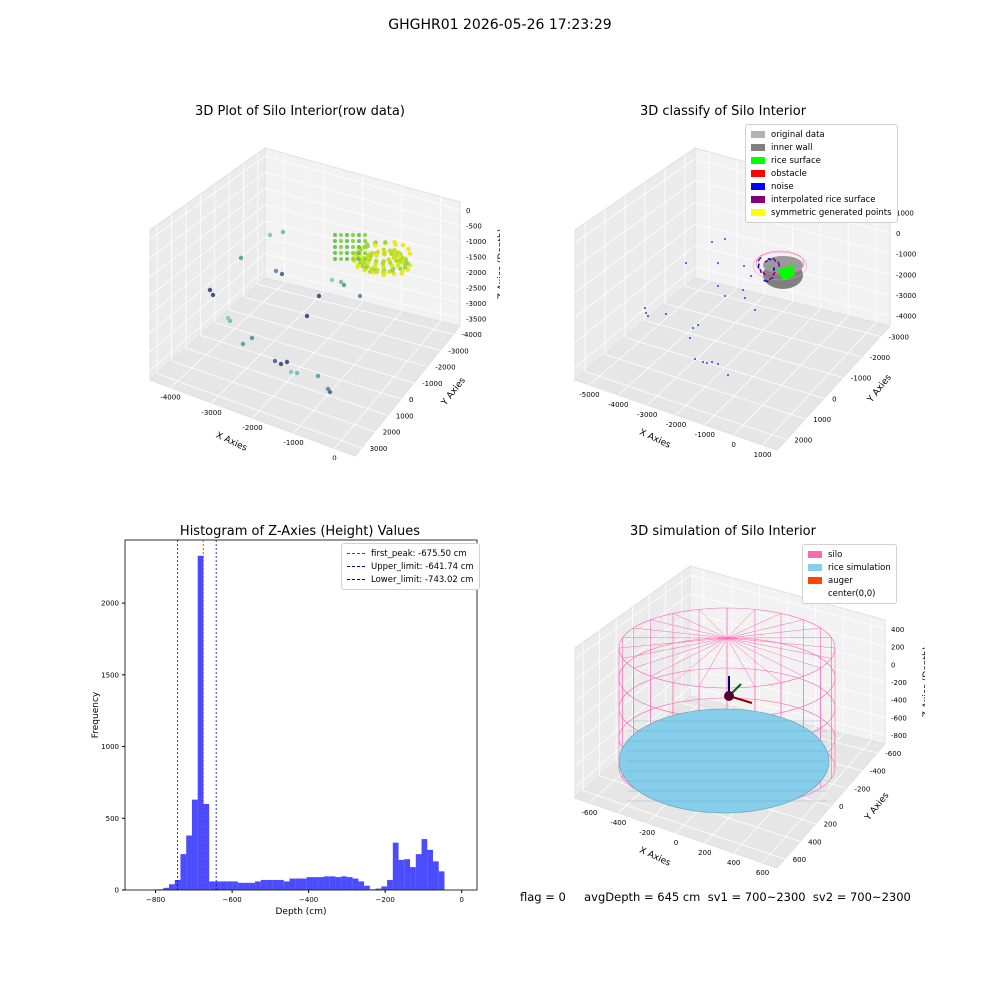 The image size is (1000, 1000). I want to click on z-tick-label: -200, so click(899, 683).